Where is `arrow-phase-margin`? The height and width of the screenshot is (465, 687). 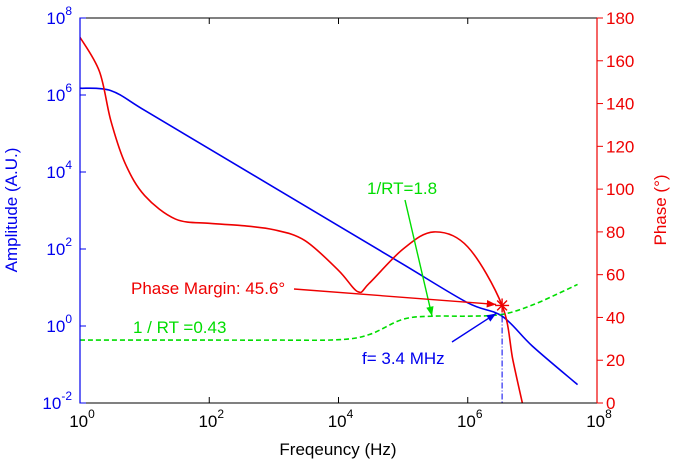
arrow-phase-margin is located at coordinates (395, 298).